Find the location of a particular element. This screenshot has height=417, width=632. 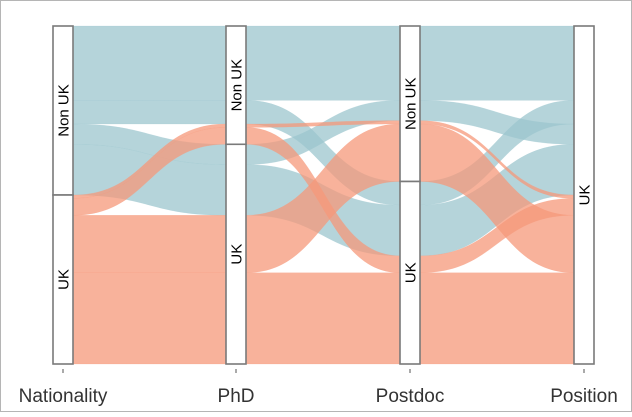

x-tick-label-nationality: Nationality is located at coordinates (63, 396).